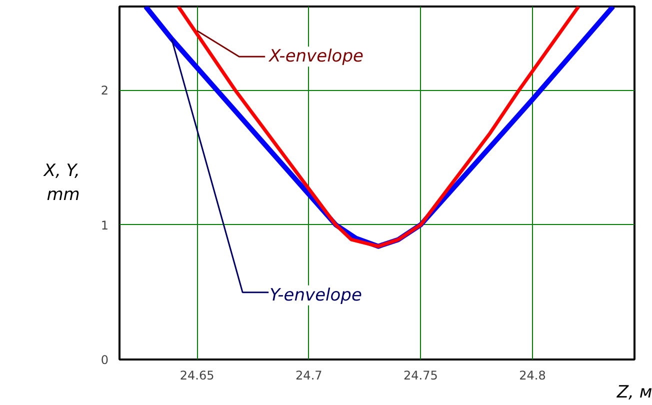 Image resolution: width=652 pixels, height=405 pixels. Describe the element at coordinates (197, 375) in the screenshot. I see `x-tick-label: 24.65` at that location.